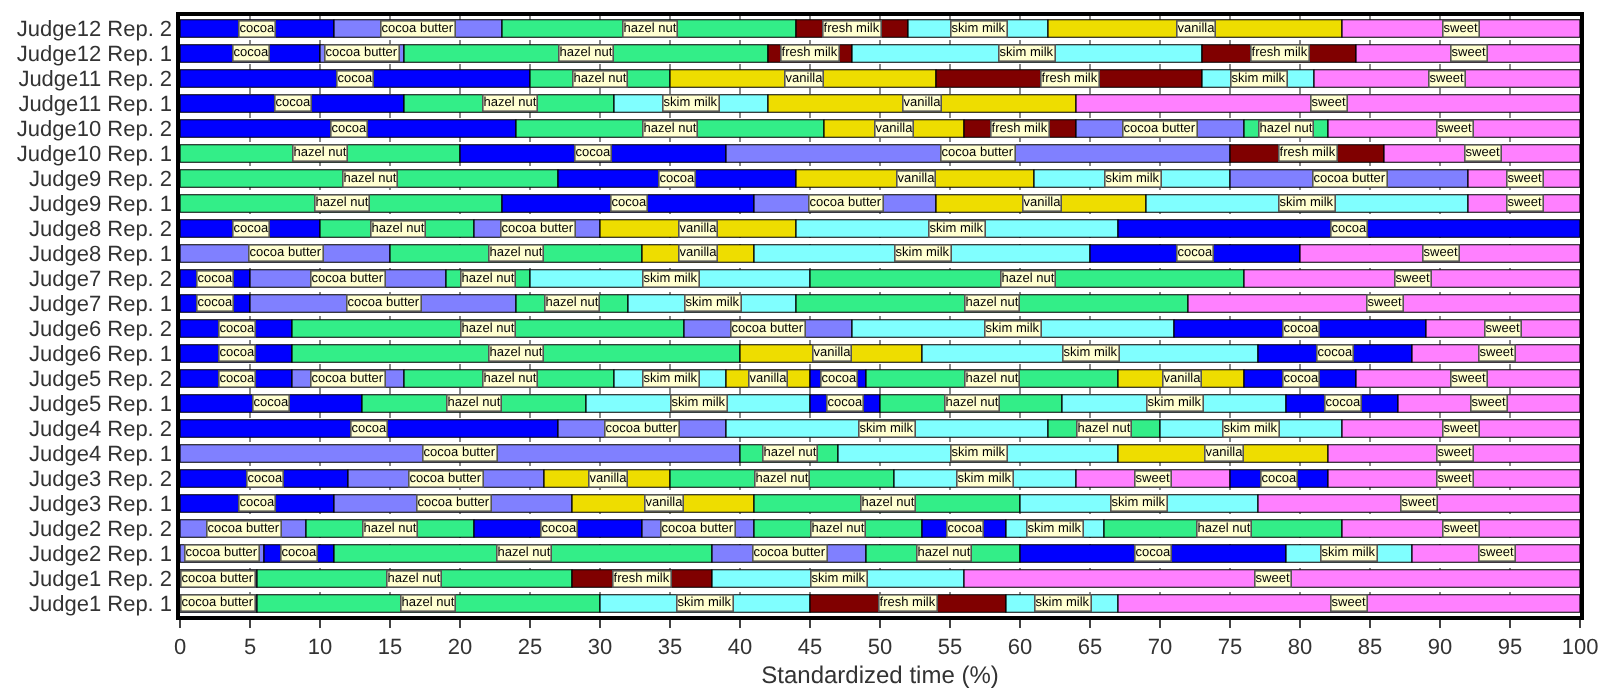 Image resolution: width=1600 pixels, height=700 pixels. What do you see at coordinates (100, 505) in the screenshot?
I see `y-tick-label: Judge3 Rep. 1` at bounding box center [100, 505].